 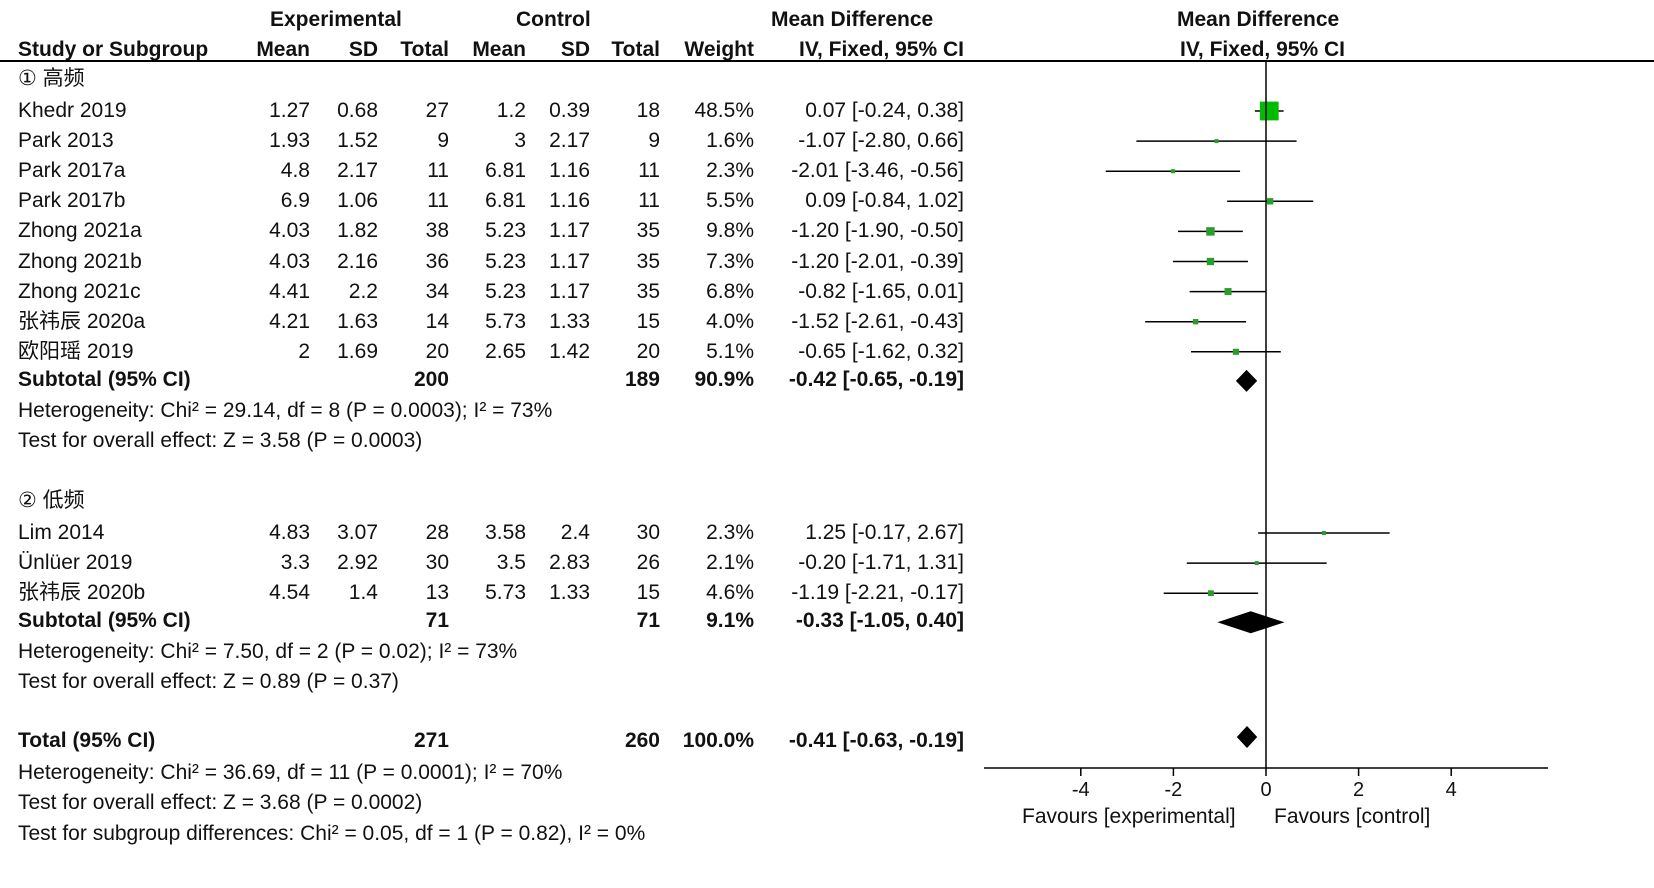 What do you see at coordinates (724, 110) in the screenshot?
I see `study-weight: 48.5%` at bounding box center [724, 110].